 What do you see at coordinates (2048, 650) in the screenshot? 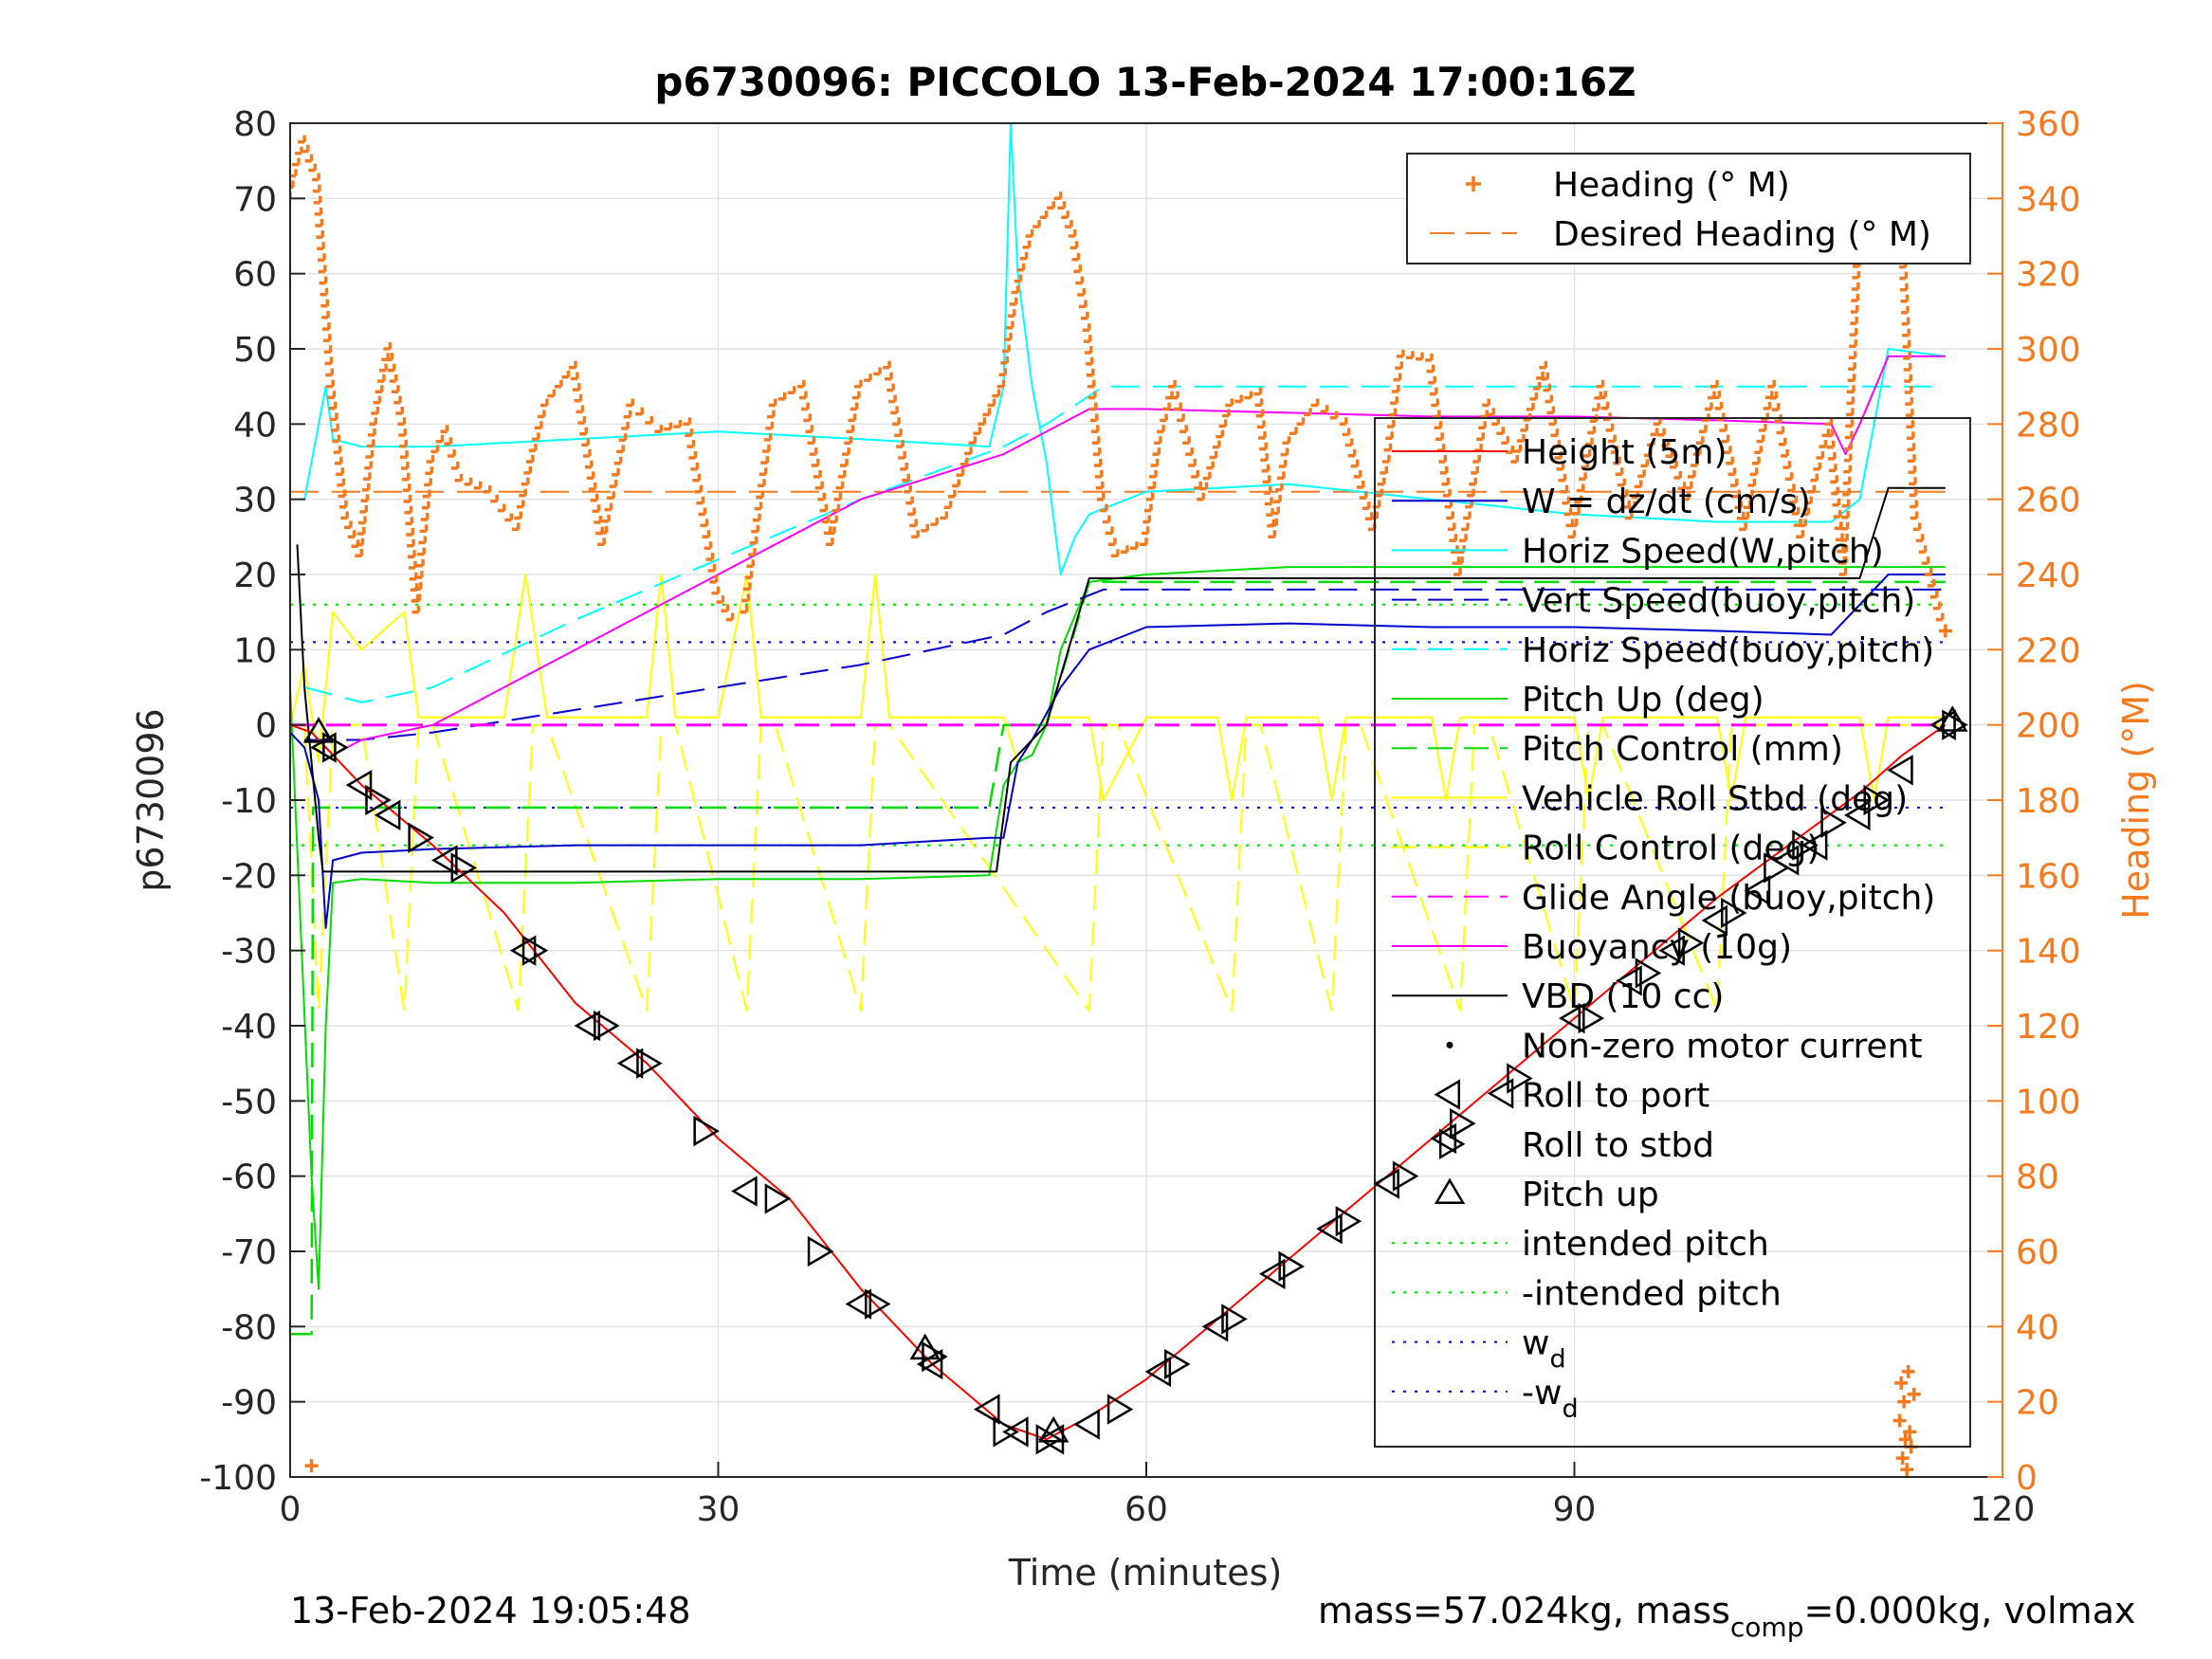
I see `y-right-tick-label: 220` at bounding box center [2048, 650].